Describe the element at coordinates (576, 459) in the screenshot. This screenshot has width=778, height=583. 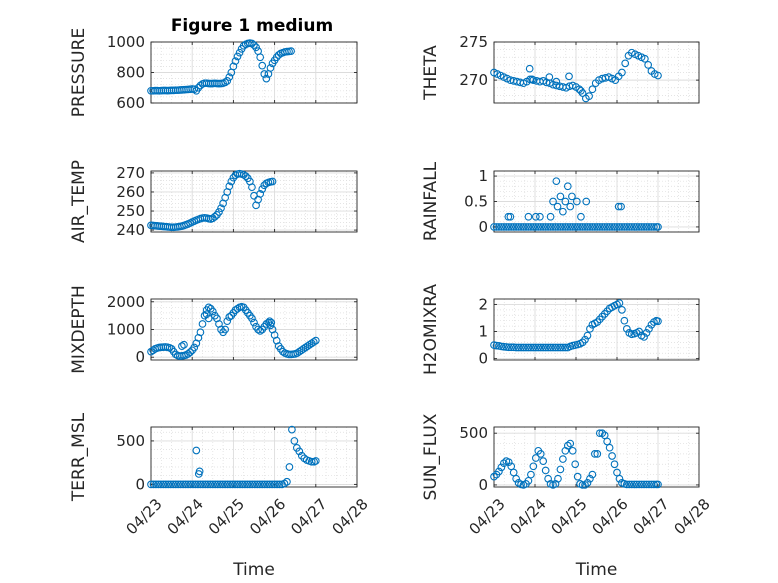
I see `series-sun_flux` at that location.